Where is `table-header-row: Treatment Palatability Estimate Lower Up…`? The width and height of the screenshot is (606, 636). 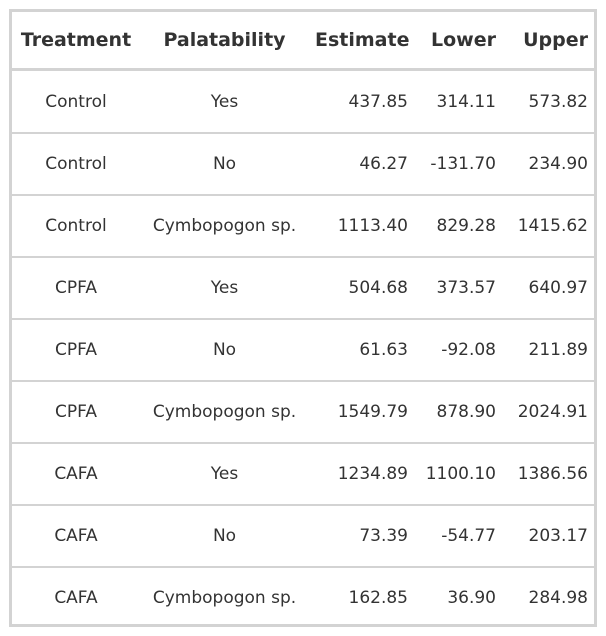 table-header-row: Treatment Palatability Estimate Lower Up… is located at coordinates (303, 41).